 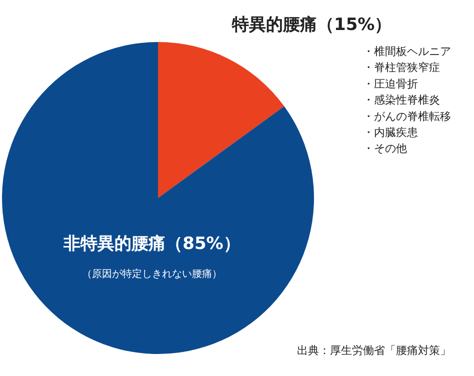 I want to click on slice-label: 非特異的腰痛（85%）, so click(x=151, y=244).